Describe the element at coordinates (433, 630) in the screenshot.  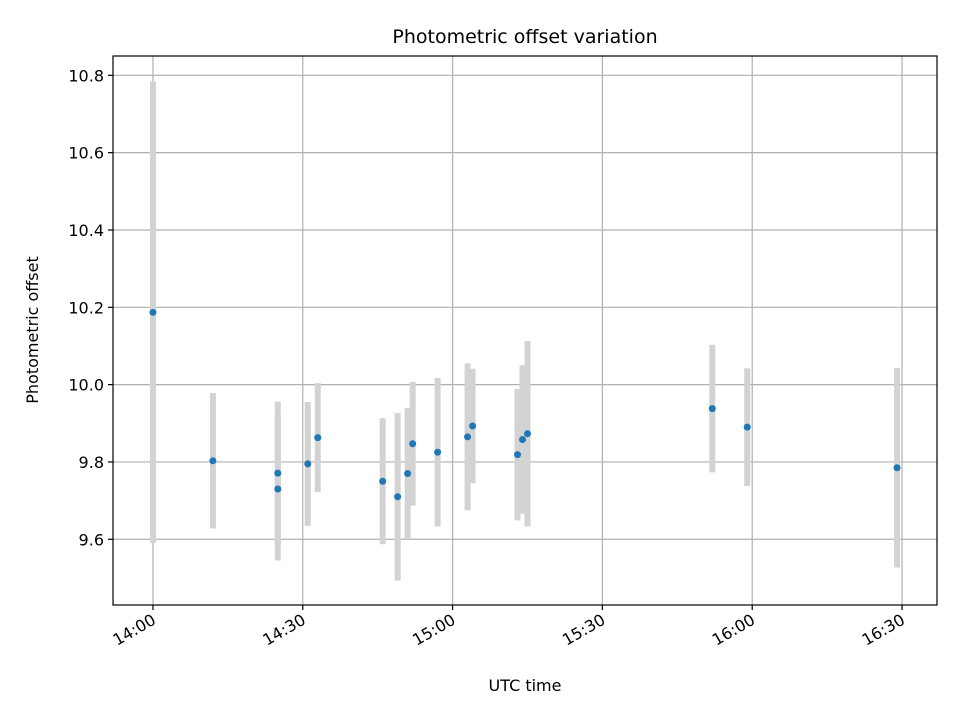
I see `x-tick-label: 15:00` at that location.